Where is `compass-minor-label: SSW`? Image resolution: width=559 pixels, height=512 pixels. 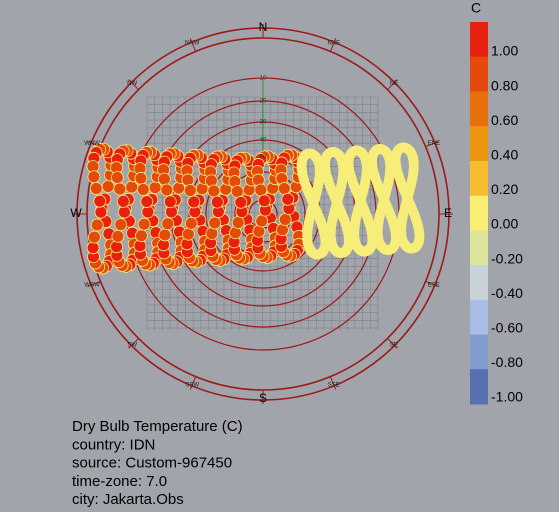 compass-minor-label: SSW is located at coordinates (192, 385).